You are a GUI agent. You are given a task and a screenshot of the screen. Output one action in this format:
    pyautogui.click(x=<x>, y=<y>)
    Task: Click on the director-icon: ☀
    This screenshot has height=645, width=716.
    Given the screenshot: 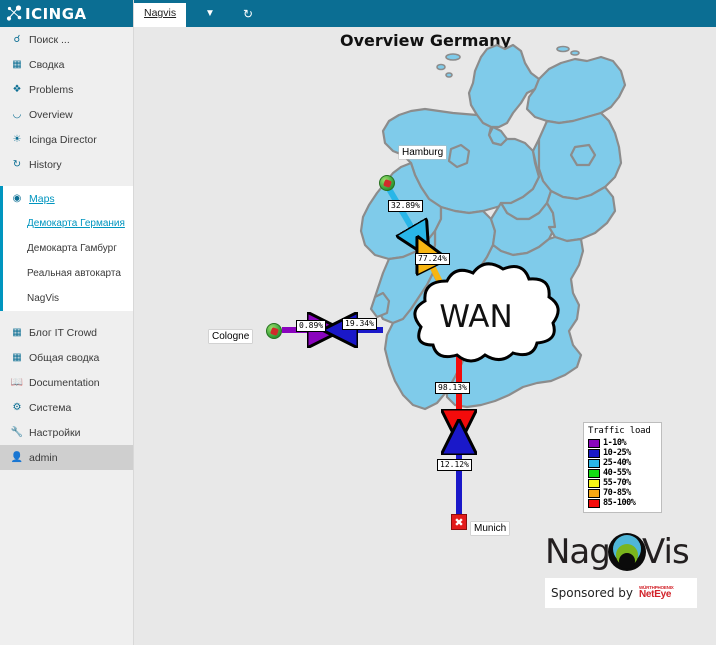 What is the action you would take?
    pyautogui.click(x=17, y=139)
    